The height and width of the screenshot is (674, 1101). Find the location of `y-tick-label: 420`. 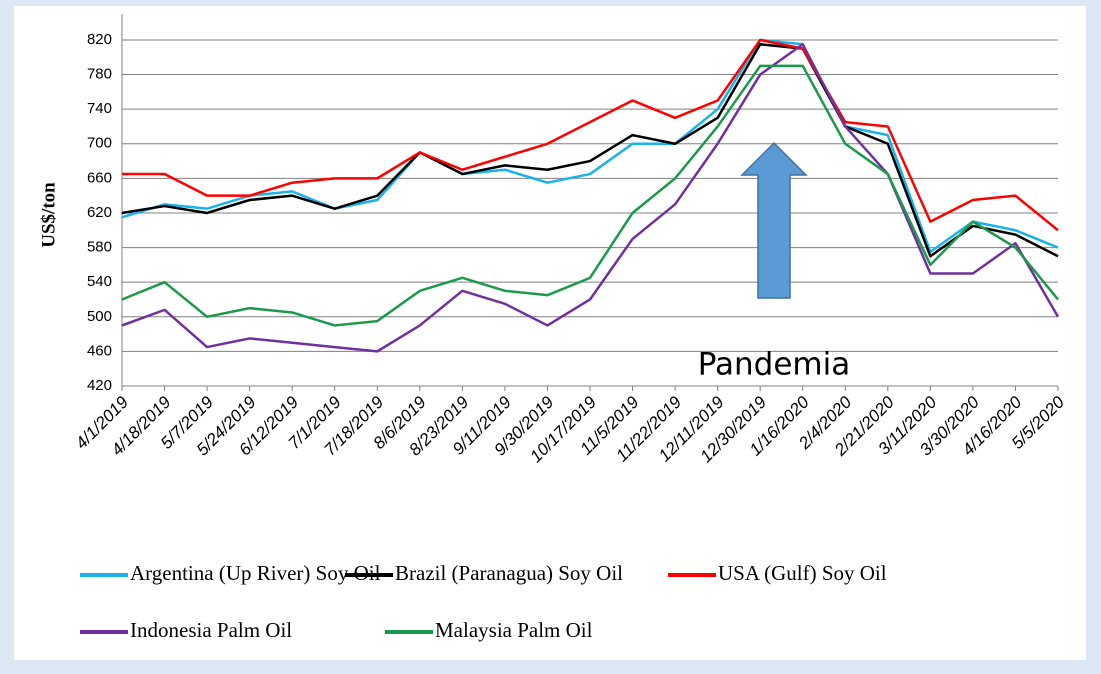

y-tick-label: 420 is located at coordinates (99, 385).